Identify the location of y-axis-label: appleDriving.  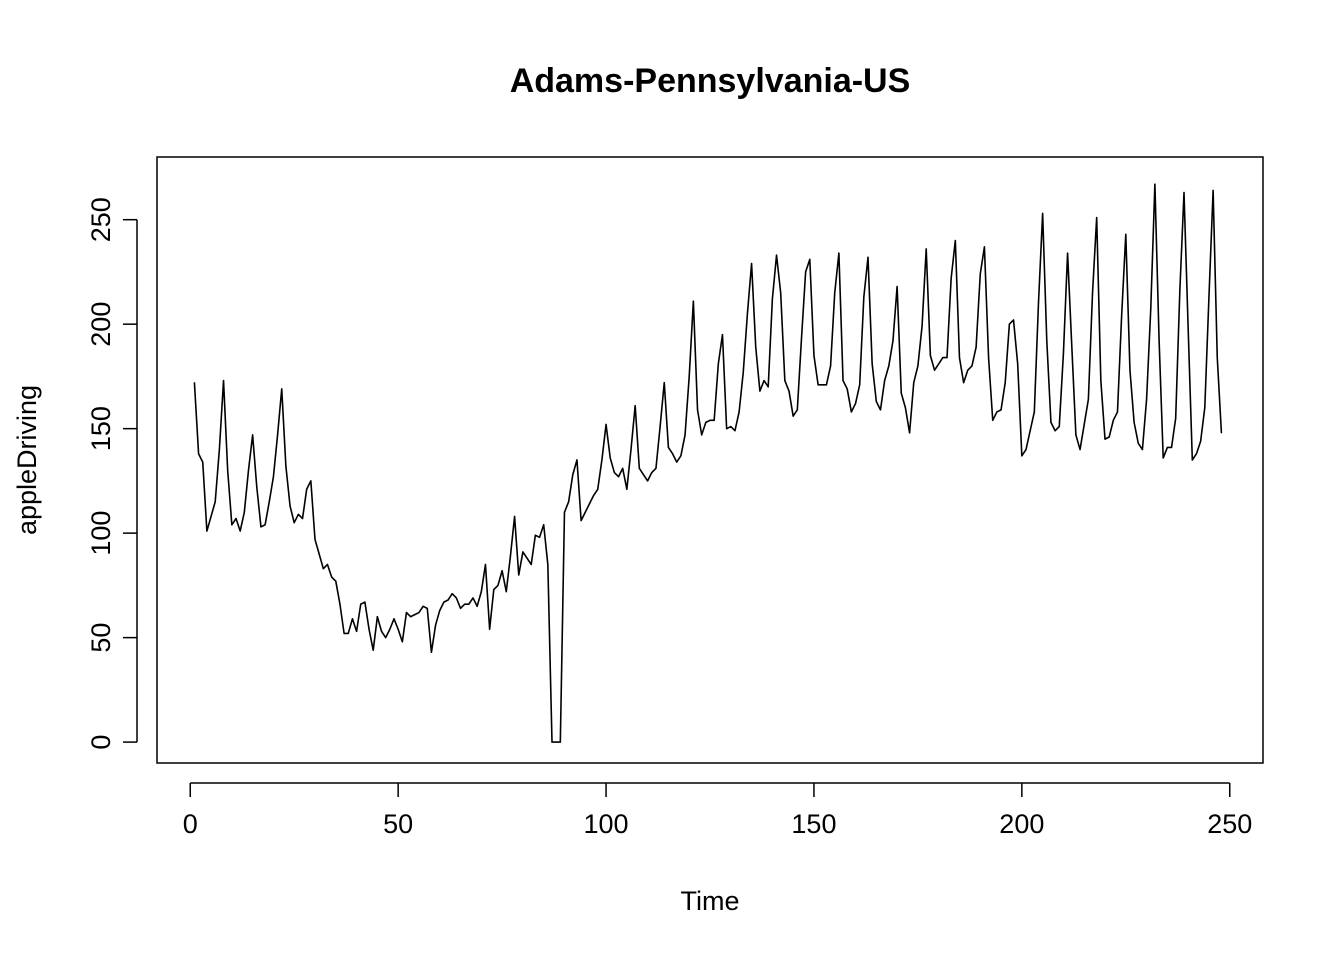
(27, 460).